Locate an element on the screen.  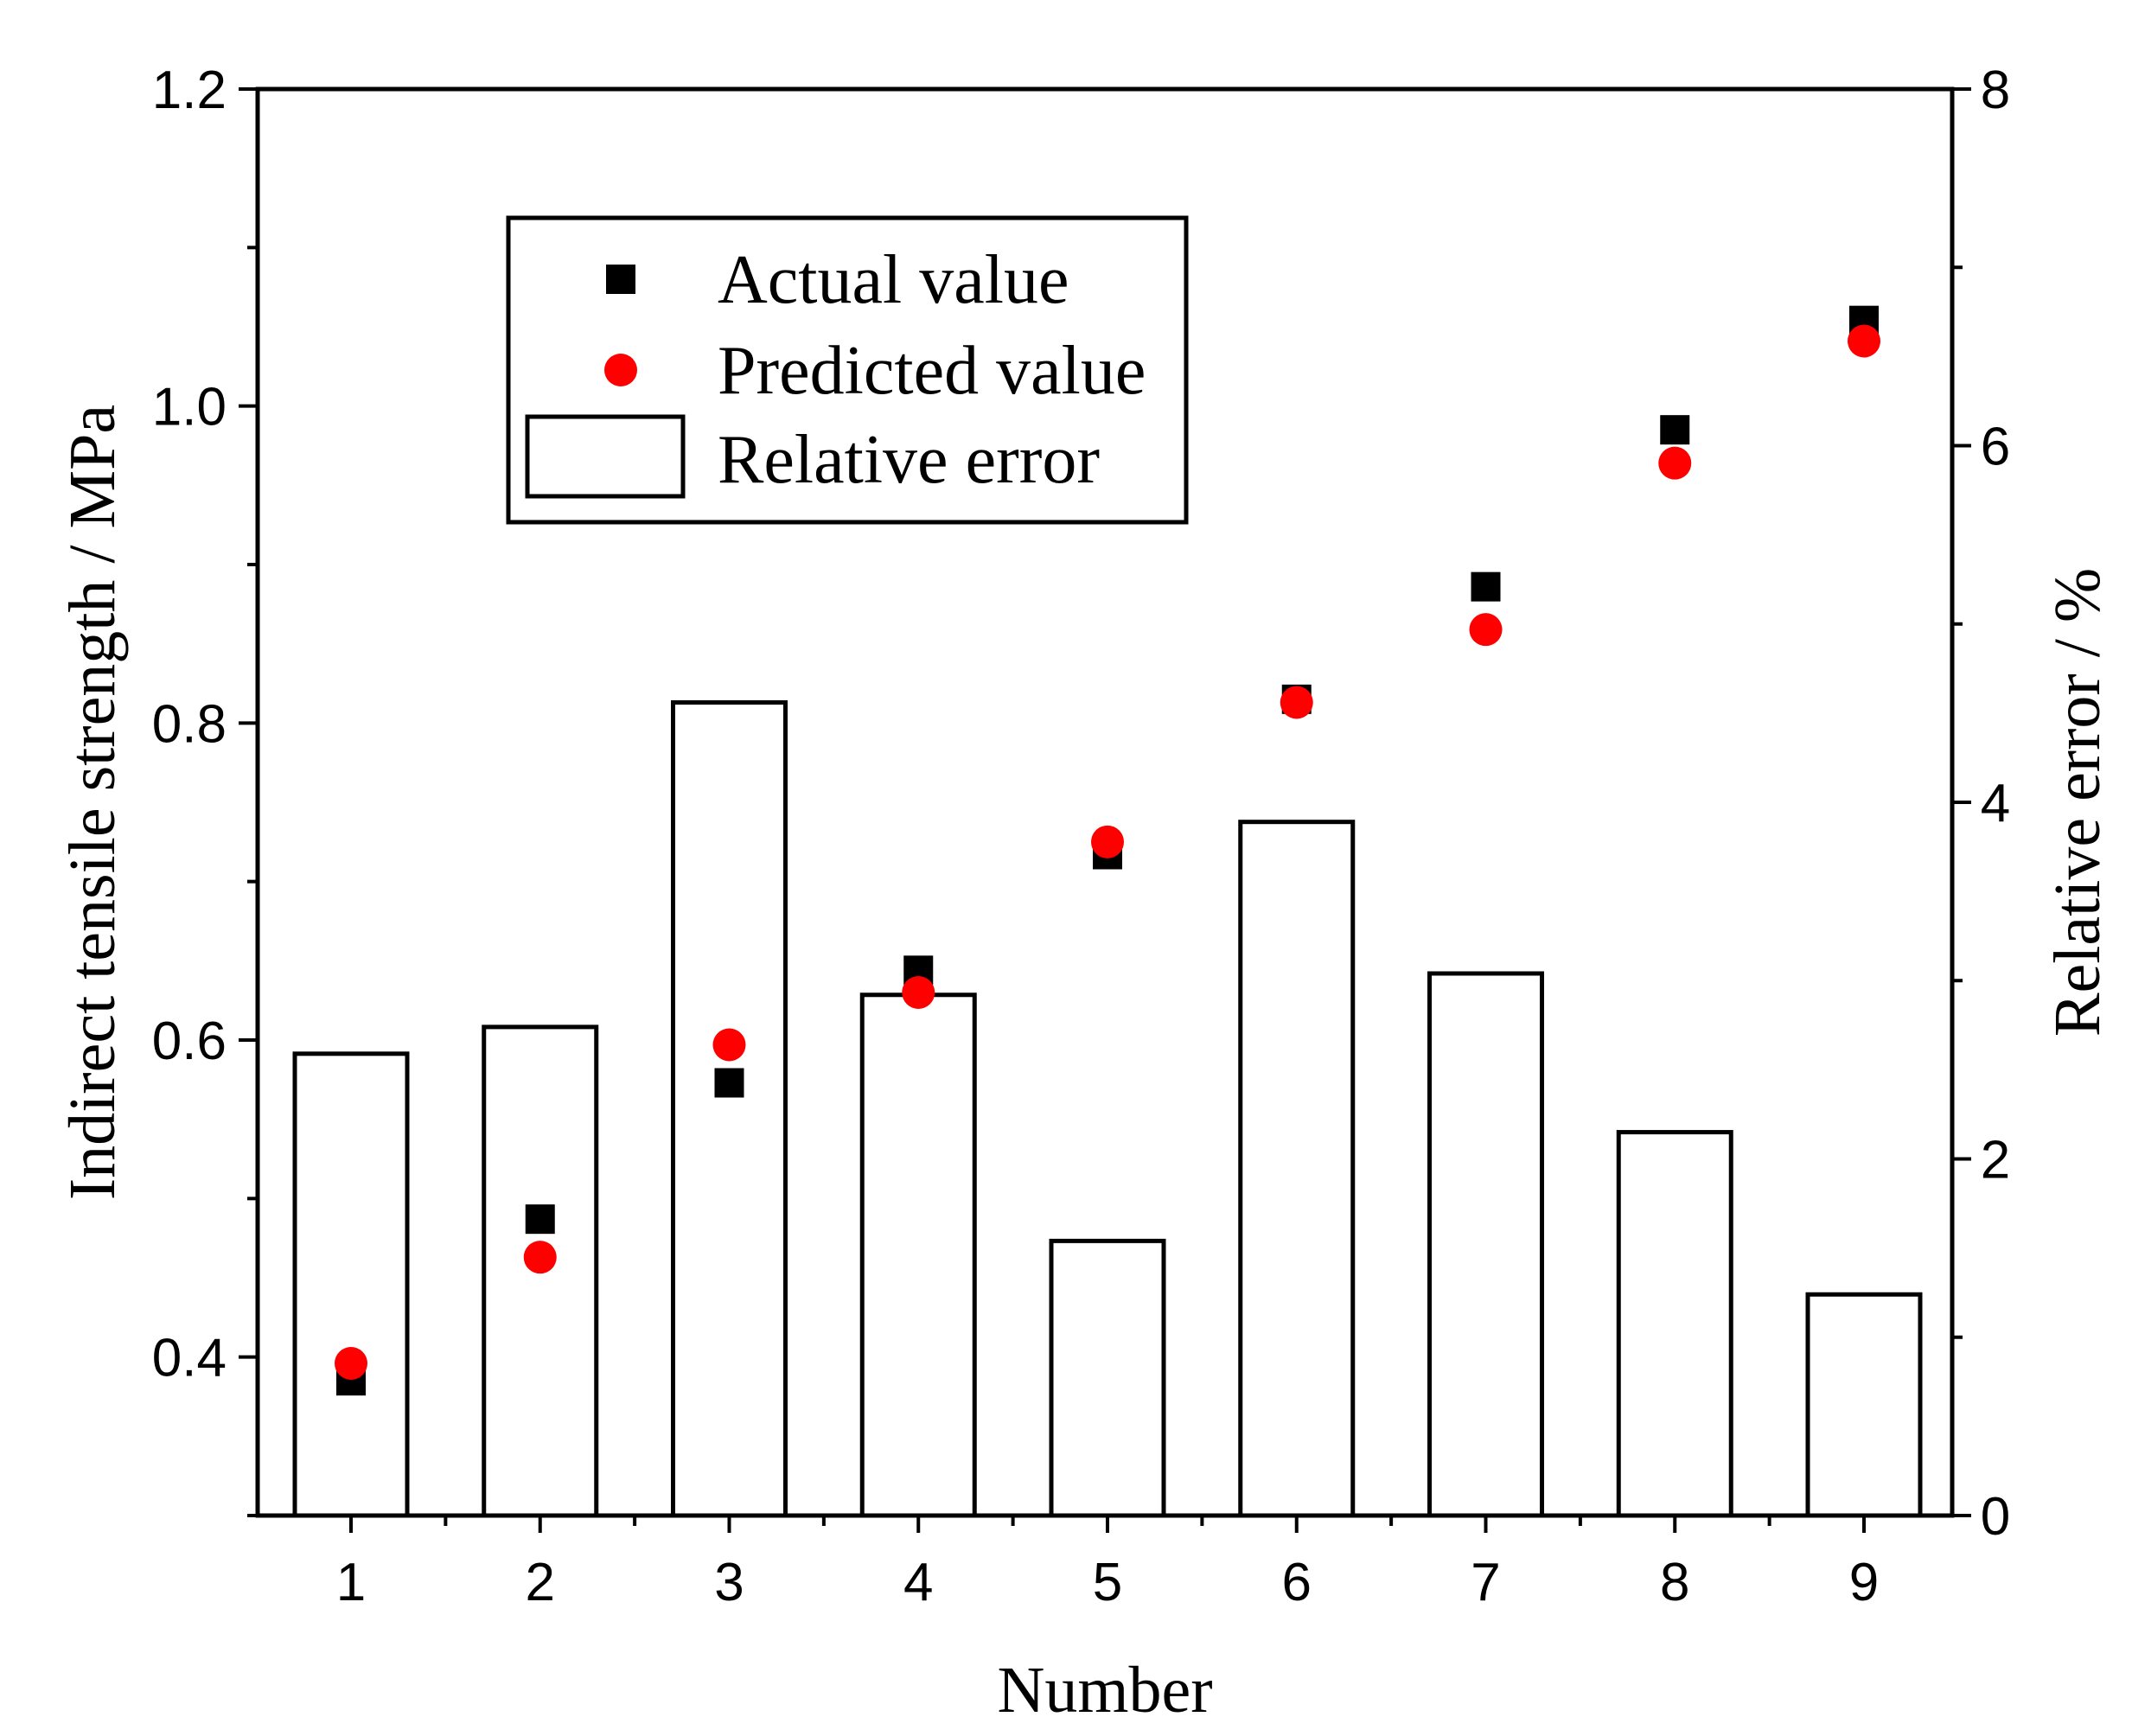
x-tick-label: 5 is located at coordinates (1108, 1582).